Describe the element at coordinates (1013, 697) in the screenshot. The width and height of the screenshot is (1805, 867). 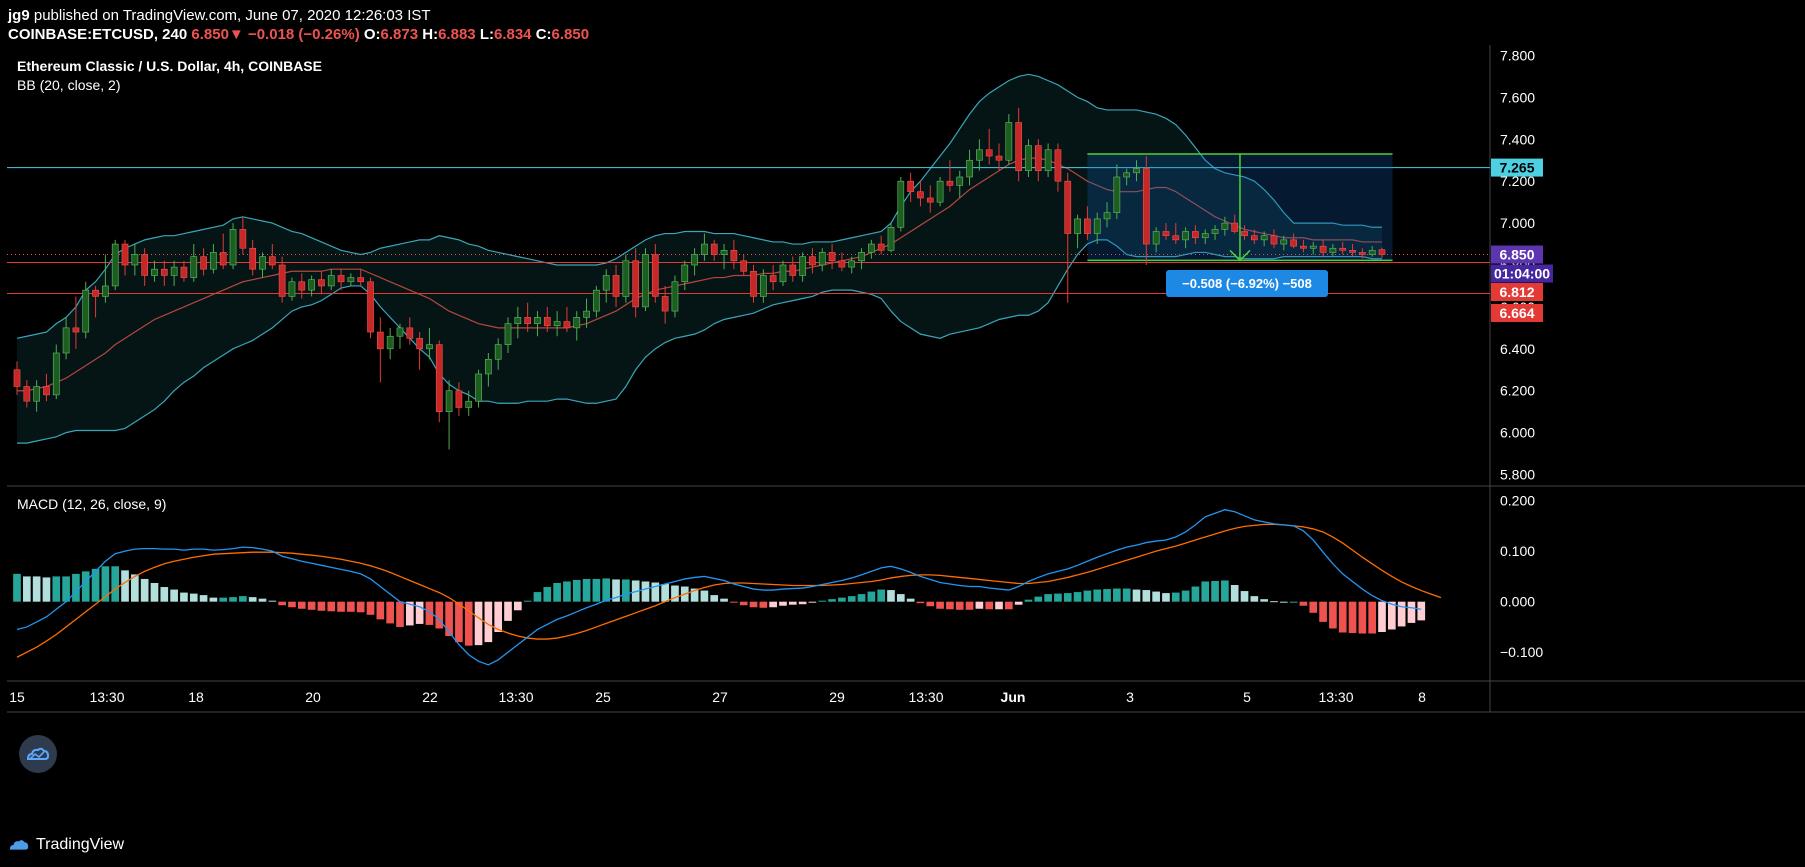
I see `time-tick-label: Jun` at that location.